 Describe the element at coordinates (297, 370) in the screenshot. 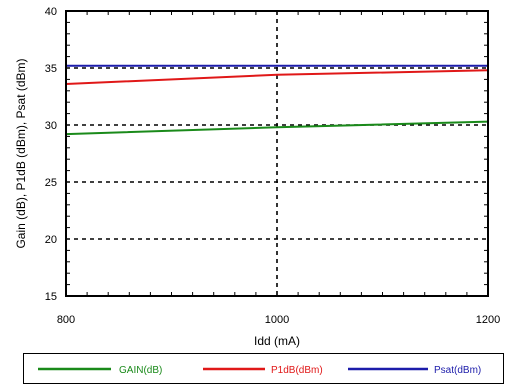

I see `legend-label-p1db-dbm: P1dB(dBm)` at that location.